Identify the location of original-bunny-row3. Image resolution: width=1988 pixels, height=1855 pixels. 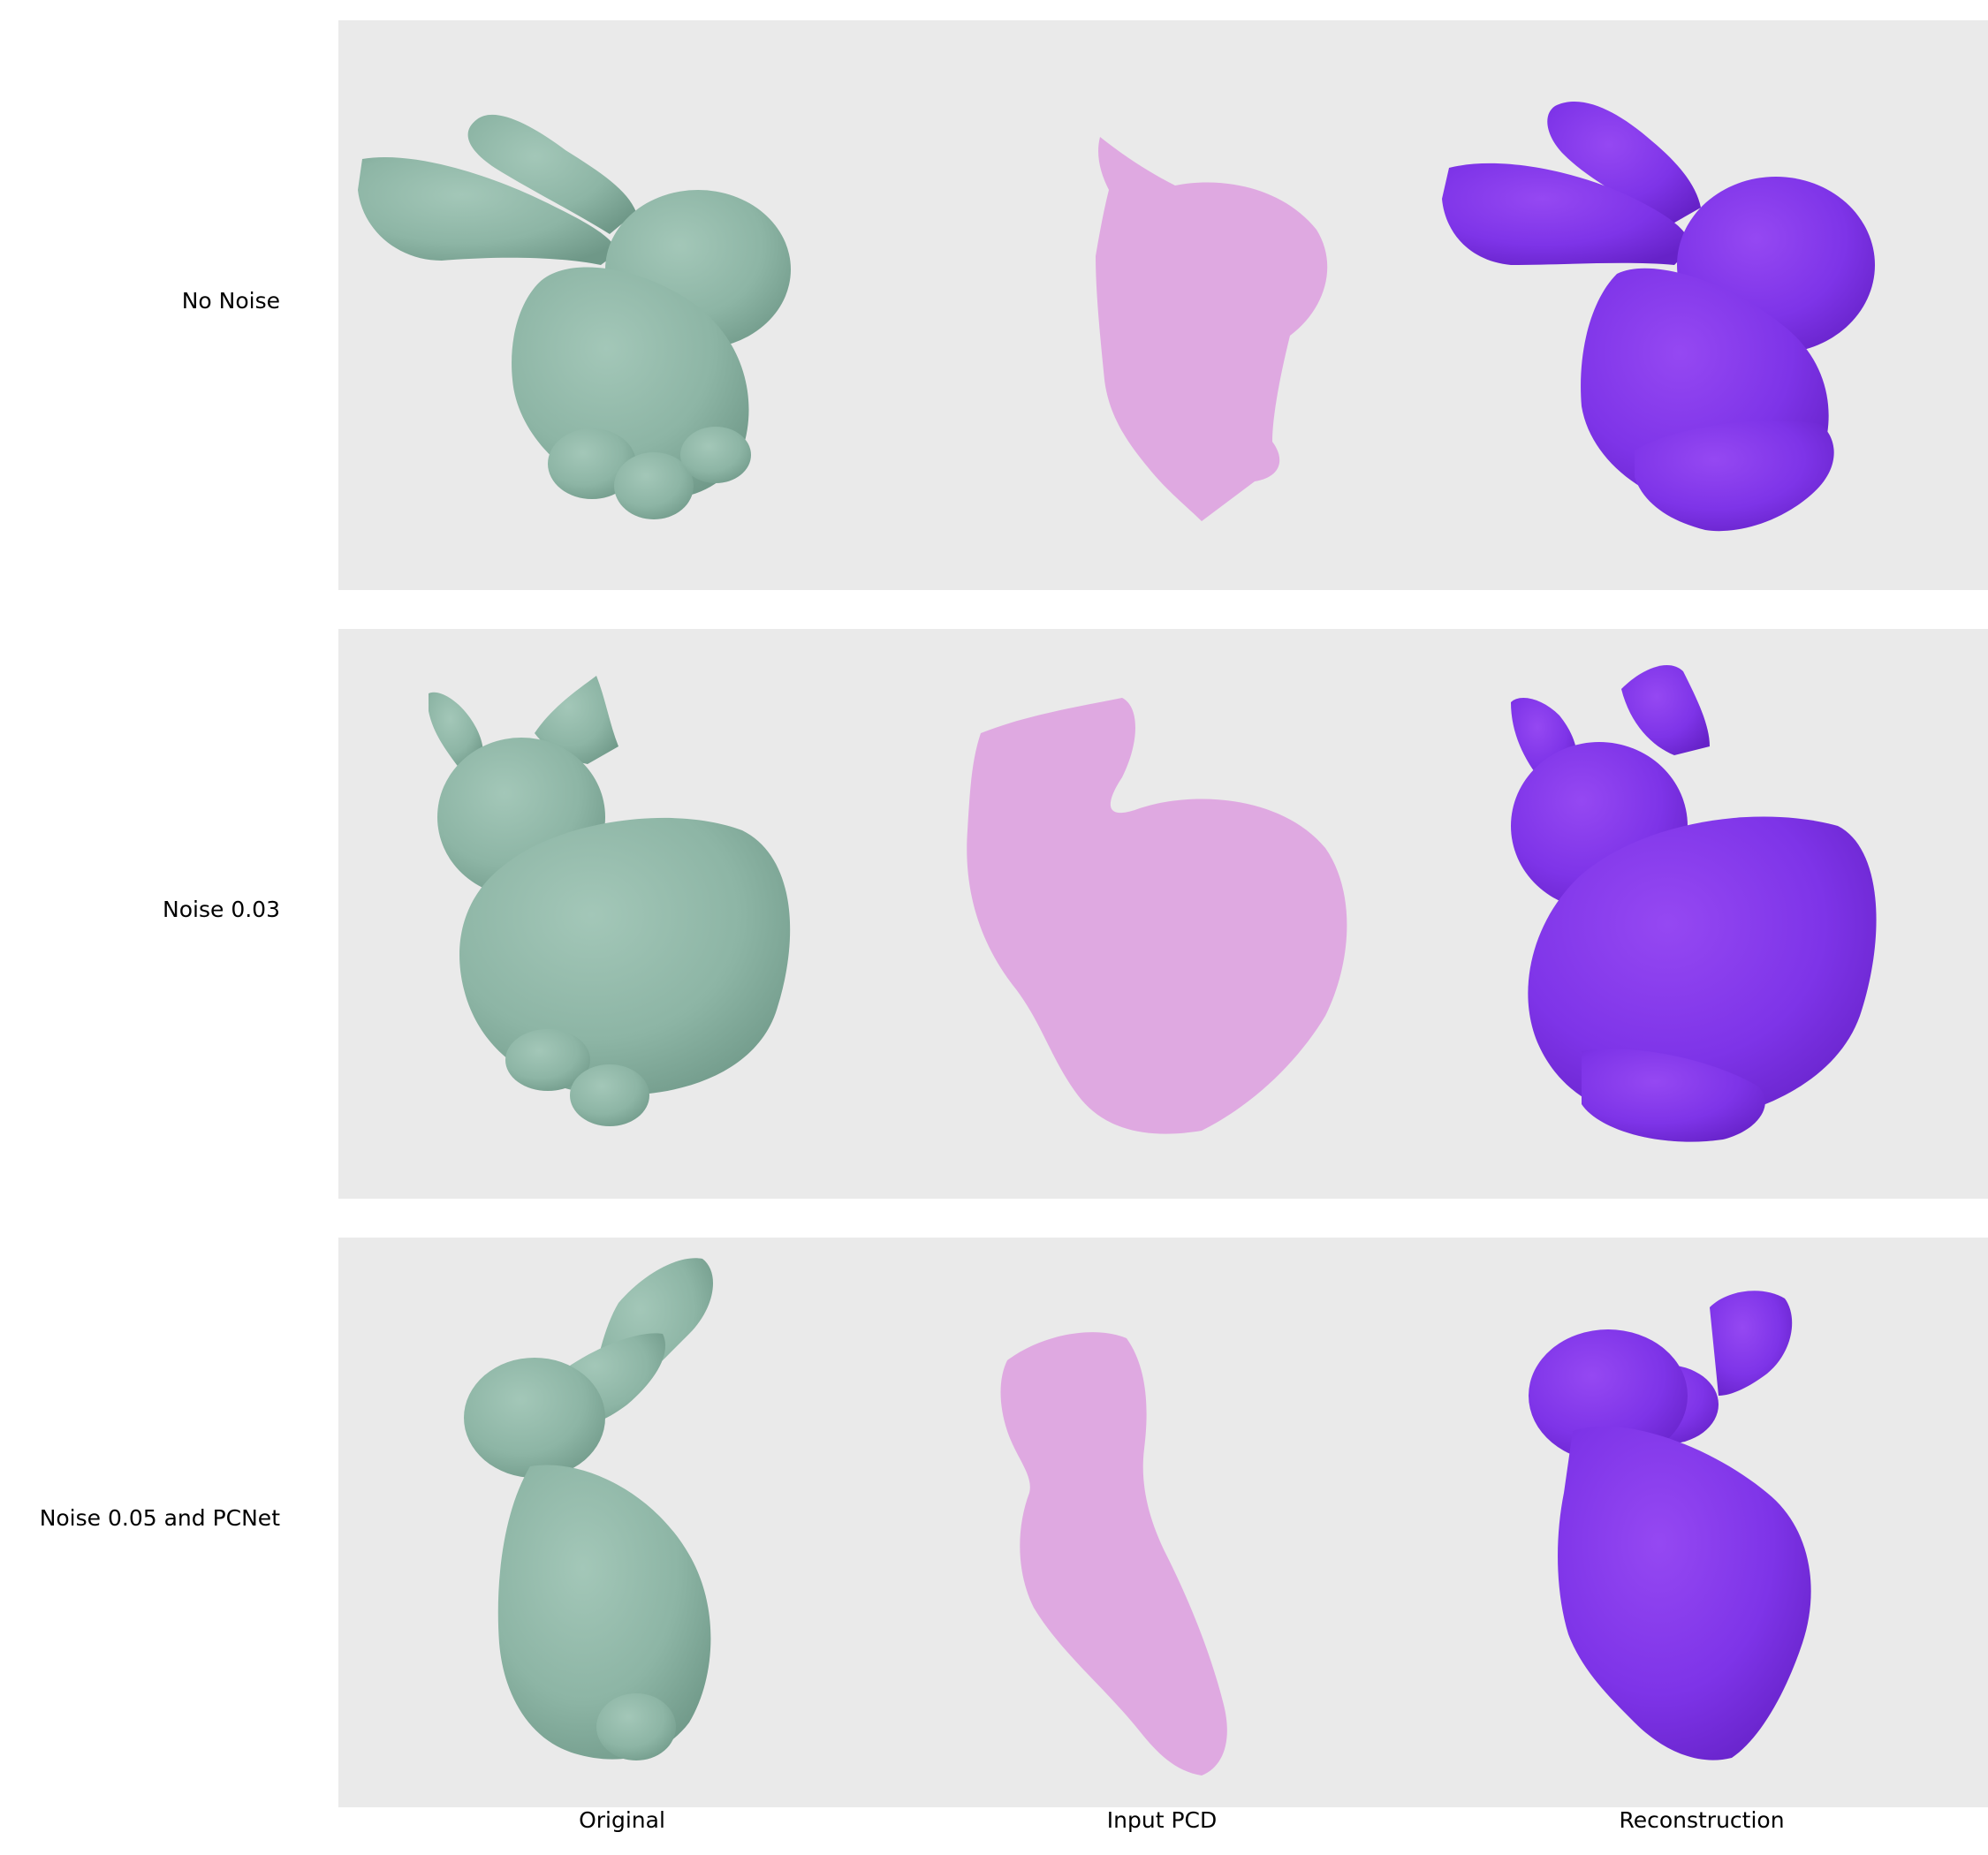
(588, 1509).